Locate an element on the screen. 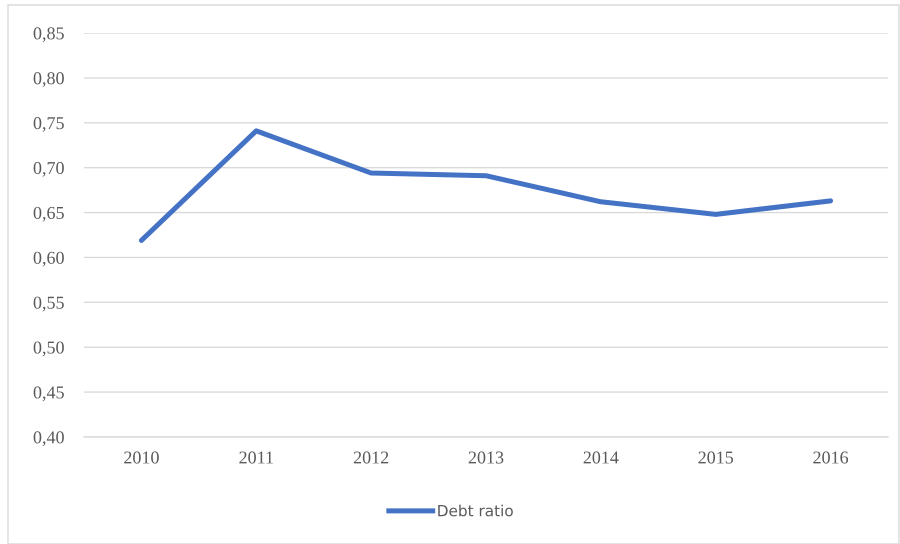  y-tick-label: 0,75 is located at coordinates (49, 124).